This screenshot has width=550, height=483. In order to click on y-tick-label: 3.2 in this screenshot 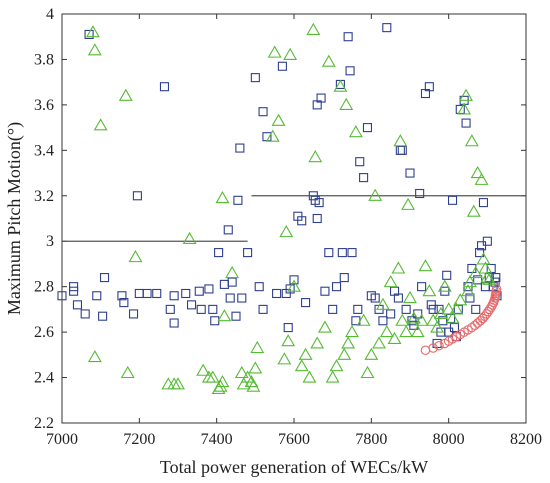, I will do `click(44, 196)`.